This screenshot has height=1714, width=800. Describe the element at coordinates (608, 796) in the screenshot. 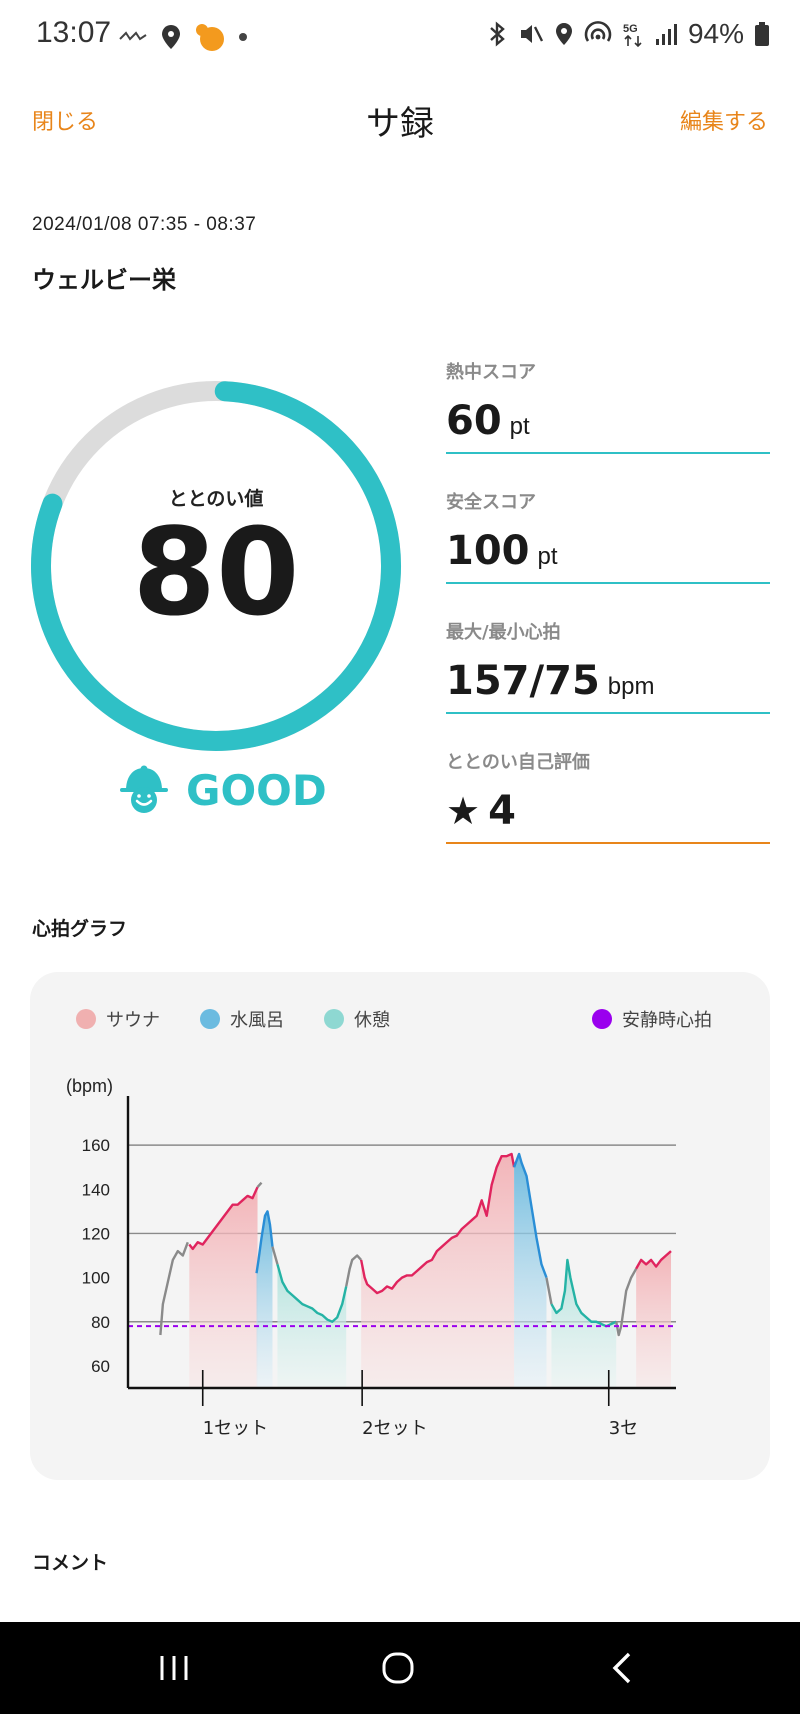

I see `score-self-rating: ととのい自己評価 ★ 4` at that location.